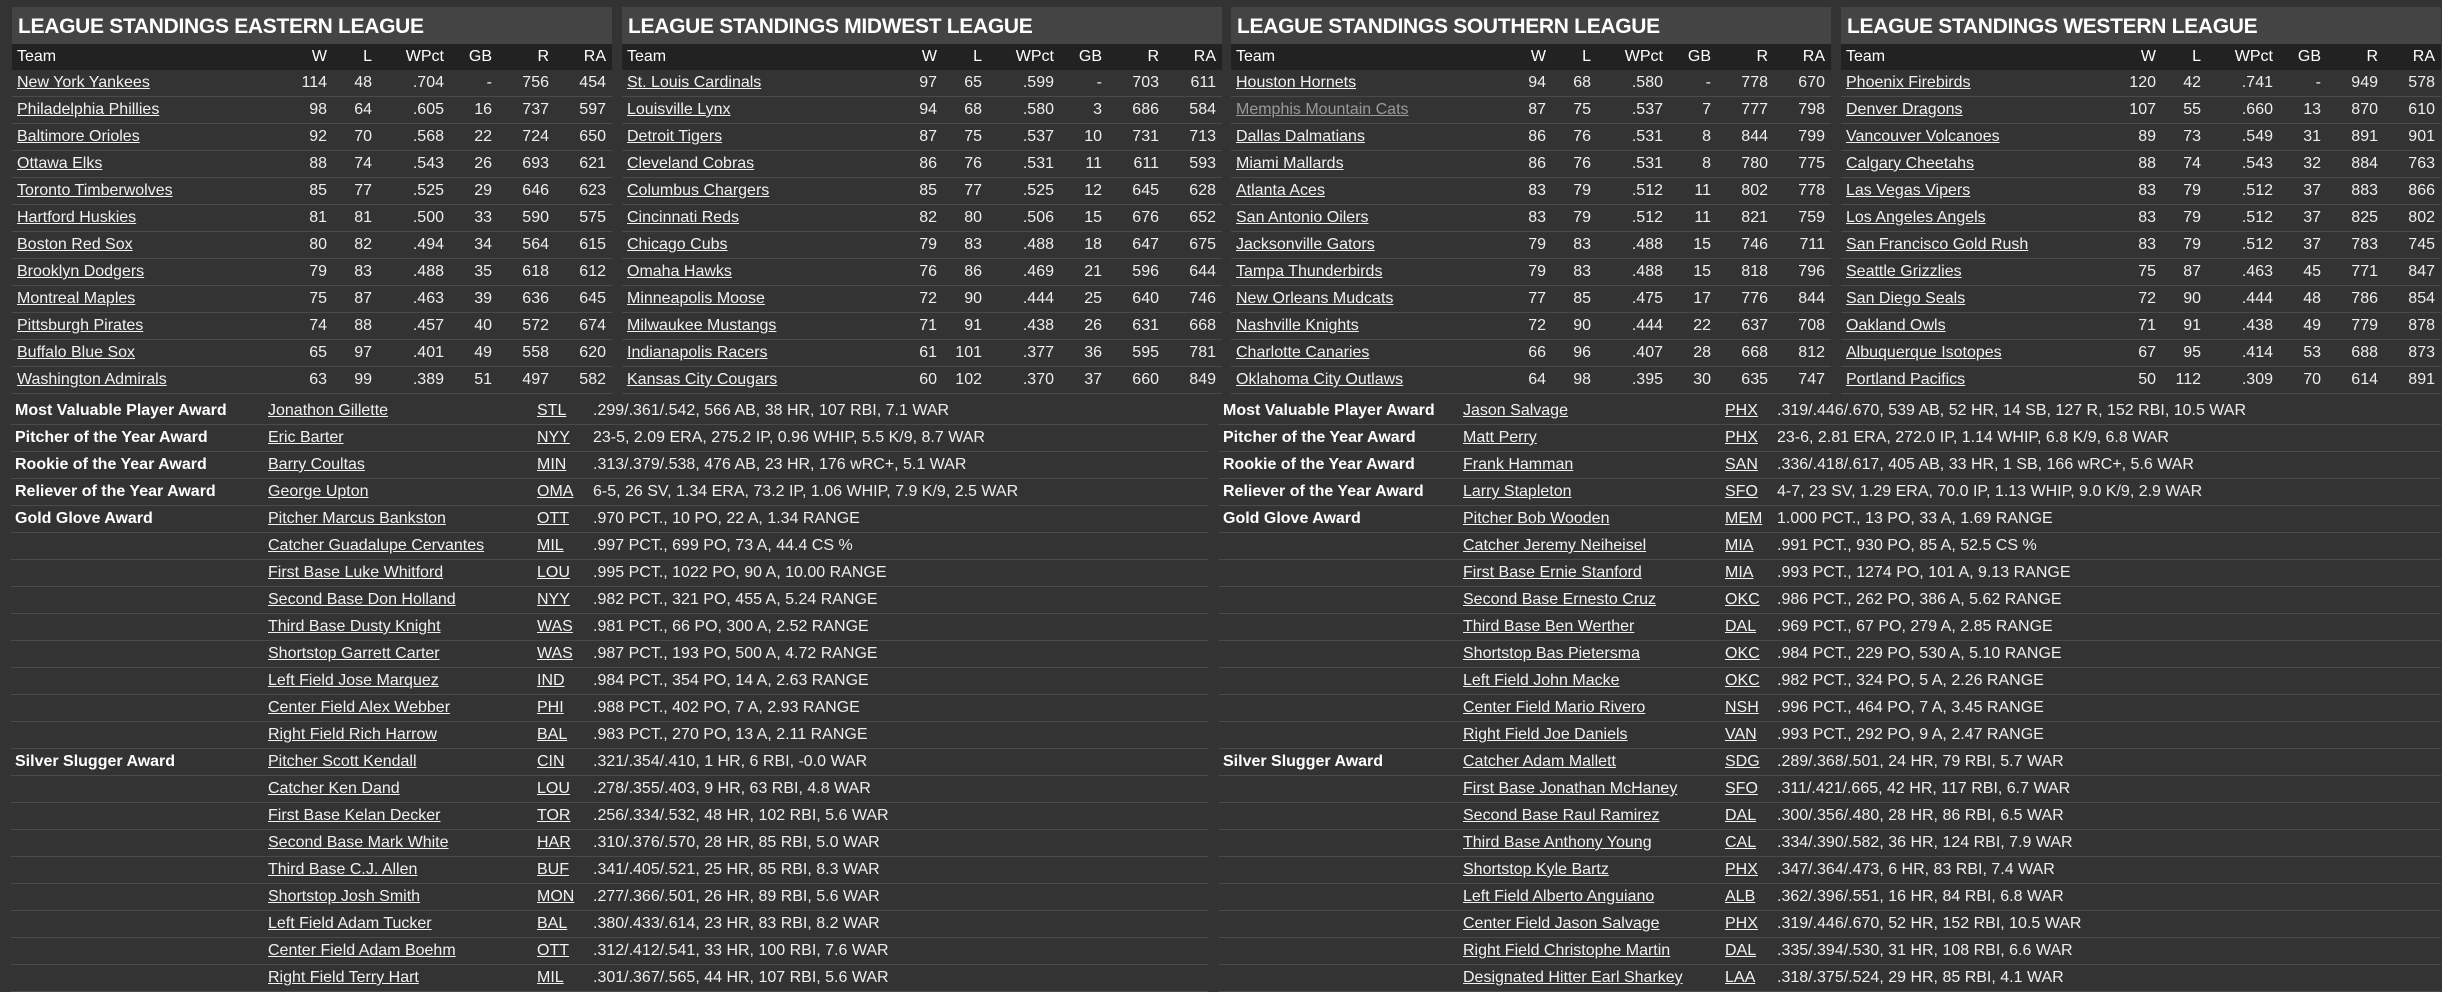 This screenshot has height=992, width=2442. Describe the element at coordinates (60, 163) in the screenshot. I see `team-link: Ottawa Elks` at that location.